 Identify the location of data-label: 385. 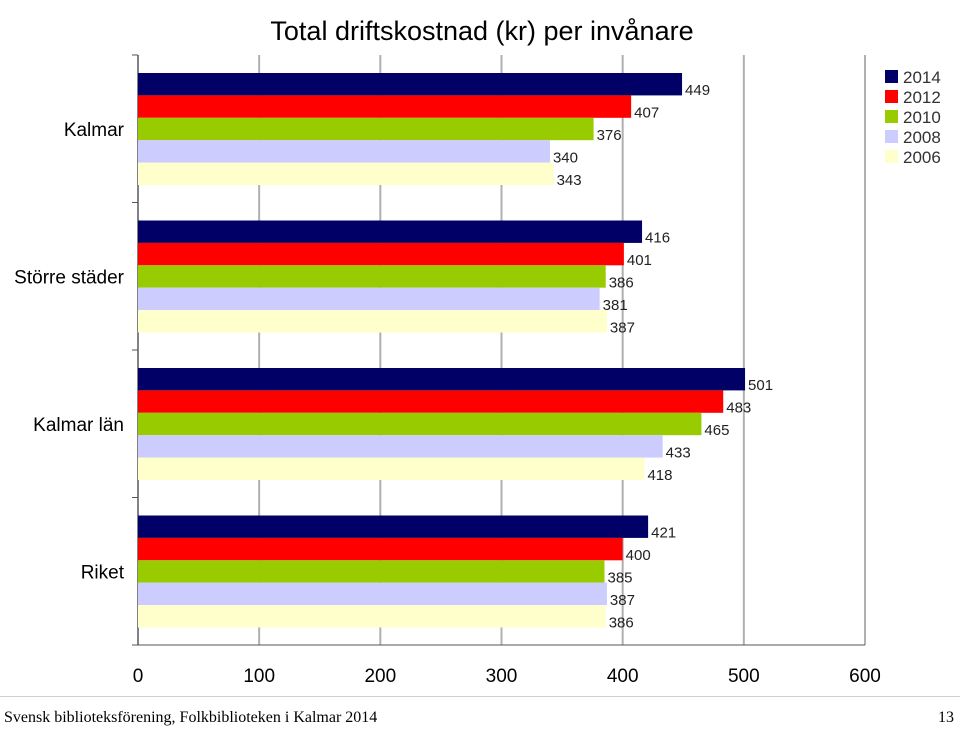
(619, 578).